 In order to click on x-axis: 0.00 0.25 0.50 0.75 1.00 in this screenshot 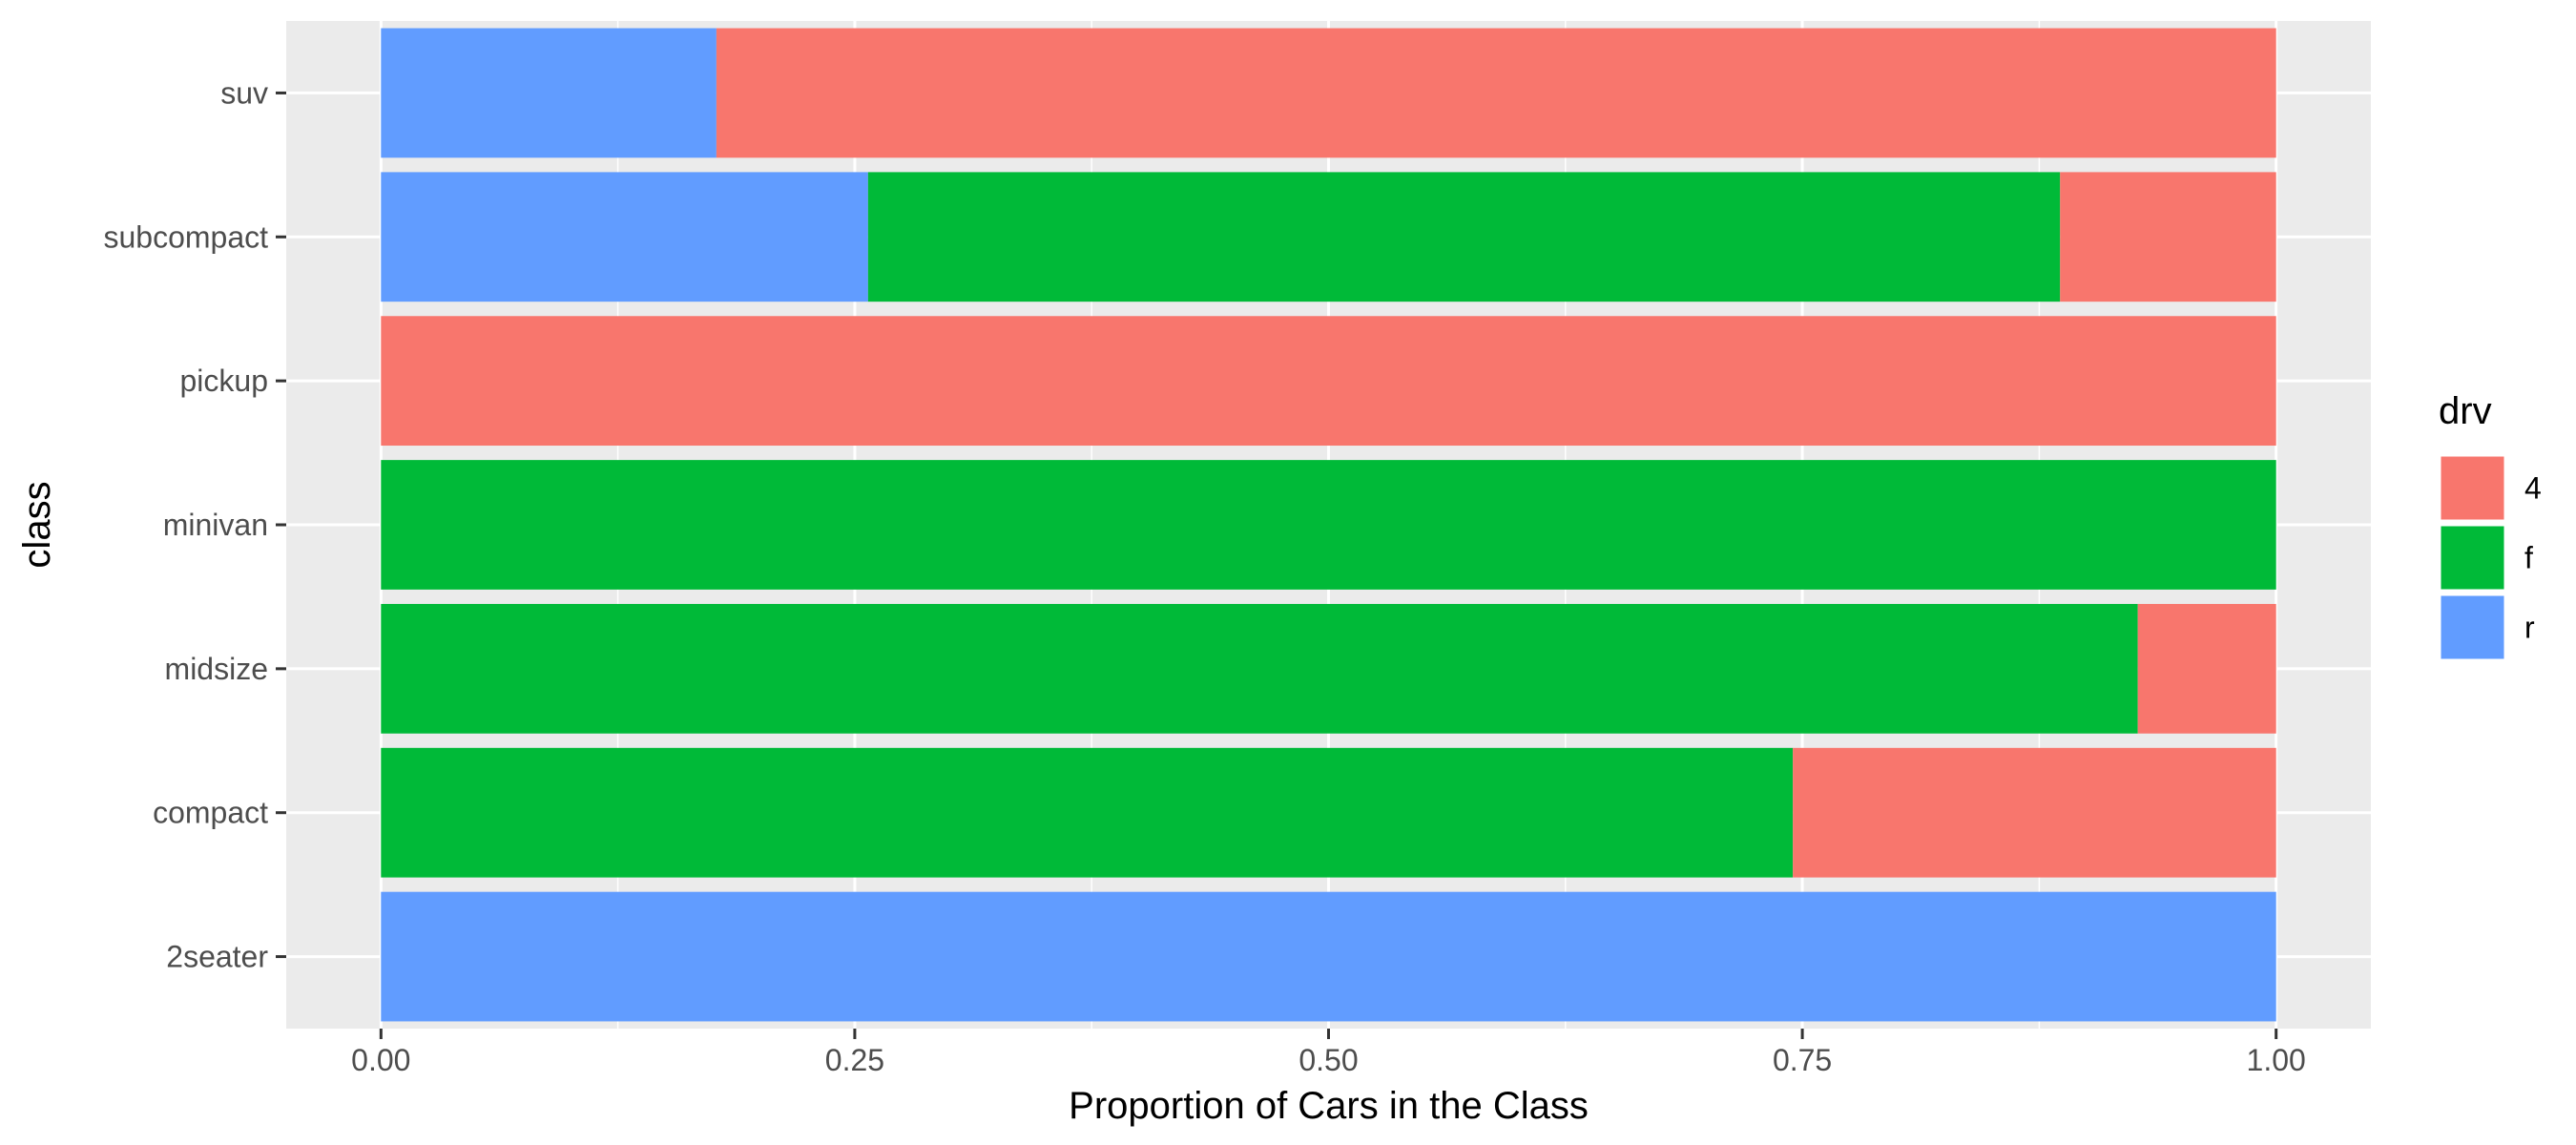, I will do `click(1328, 1053)`.